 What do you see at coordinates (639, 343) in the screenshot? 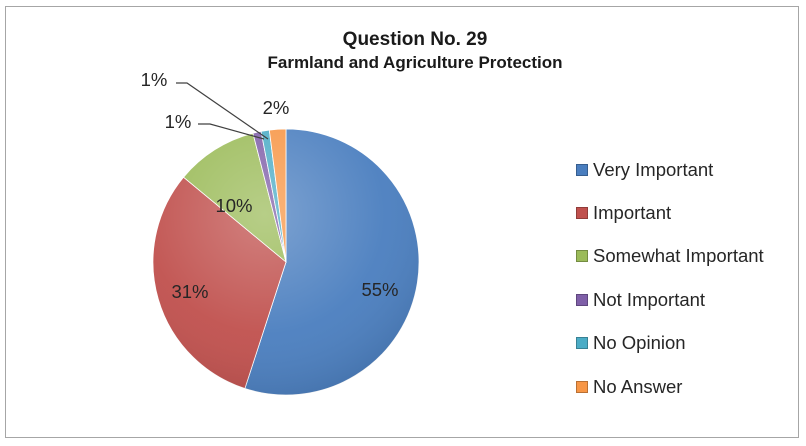
I see `legend-label: No Opinion` at bounding box center [639, 343].